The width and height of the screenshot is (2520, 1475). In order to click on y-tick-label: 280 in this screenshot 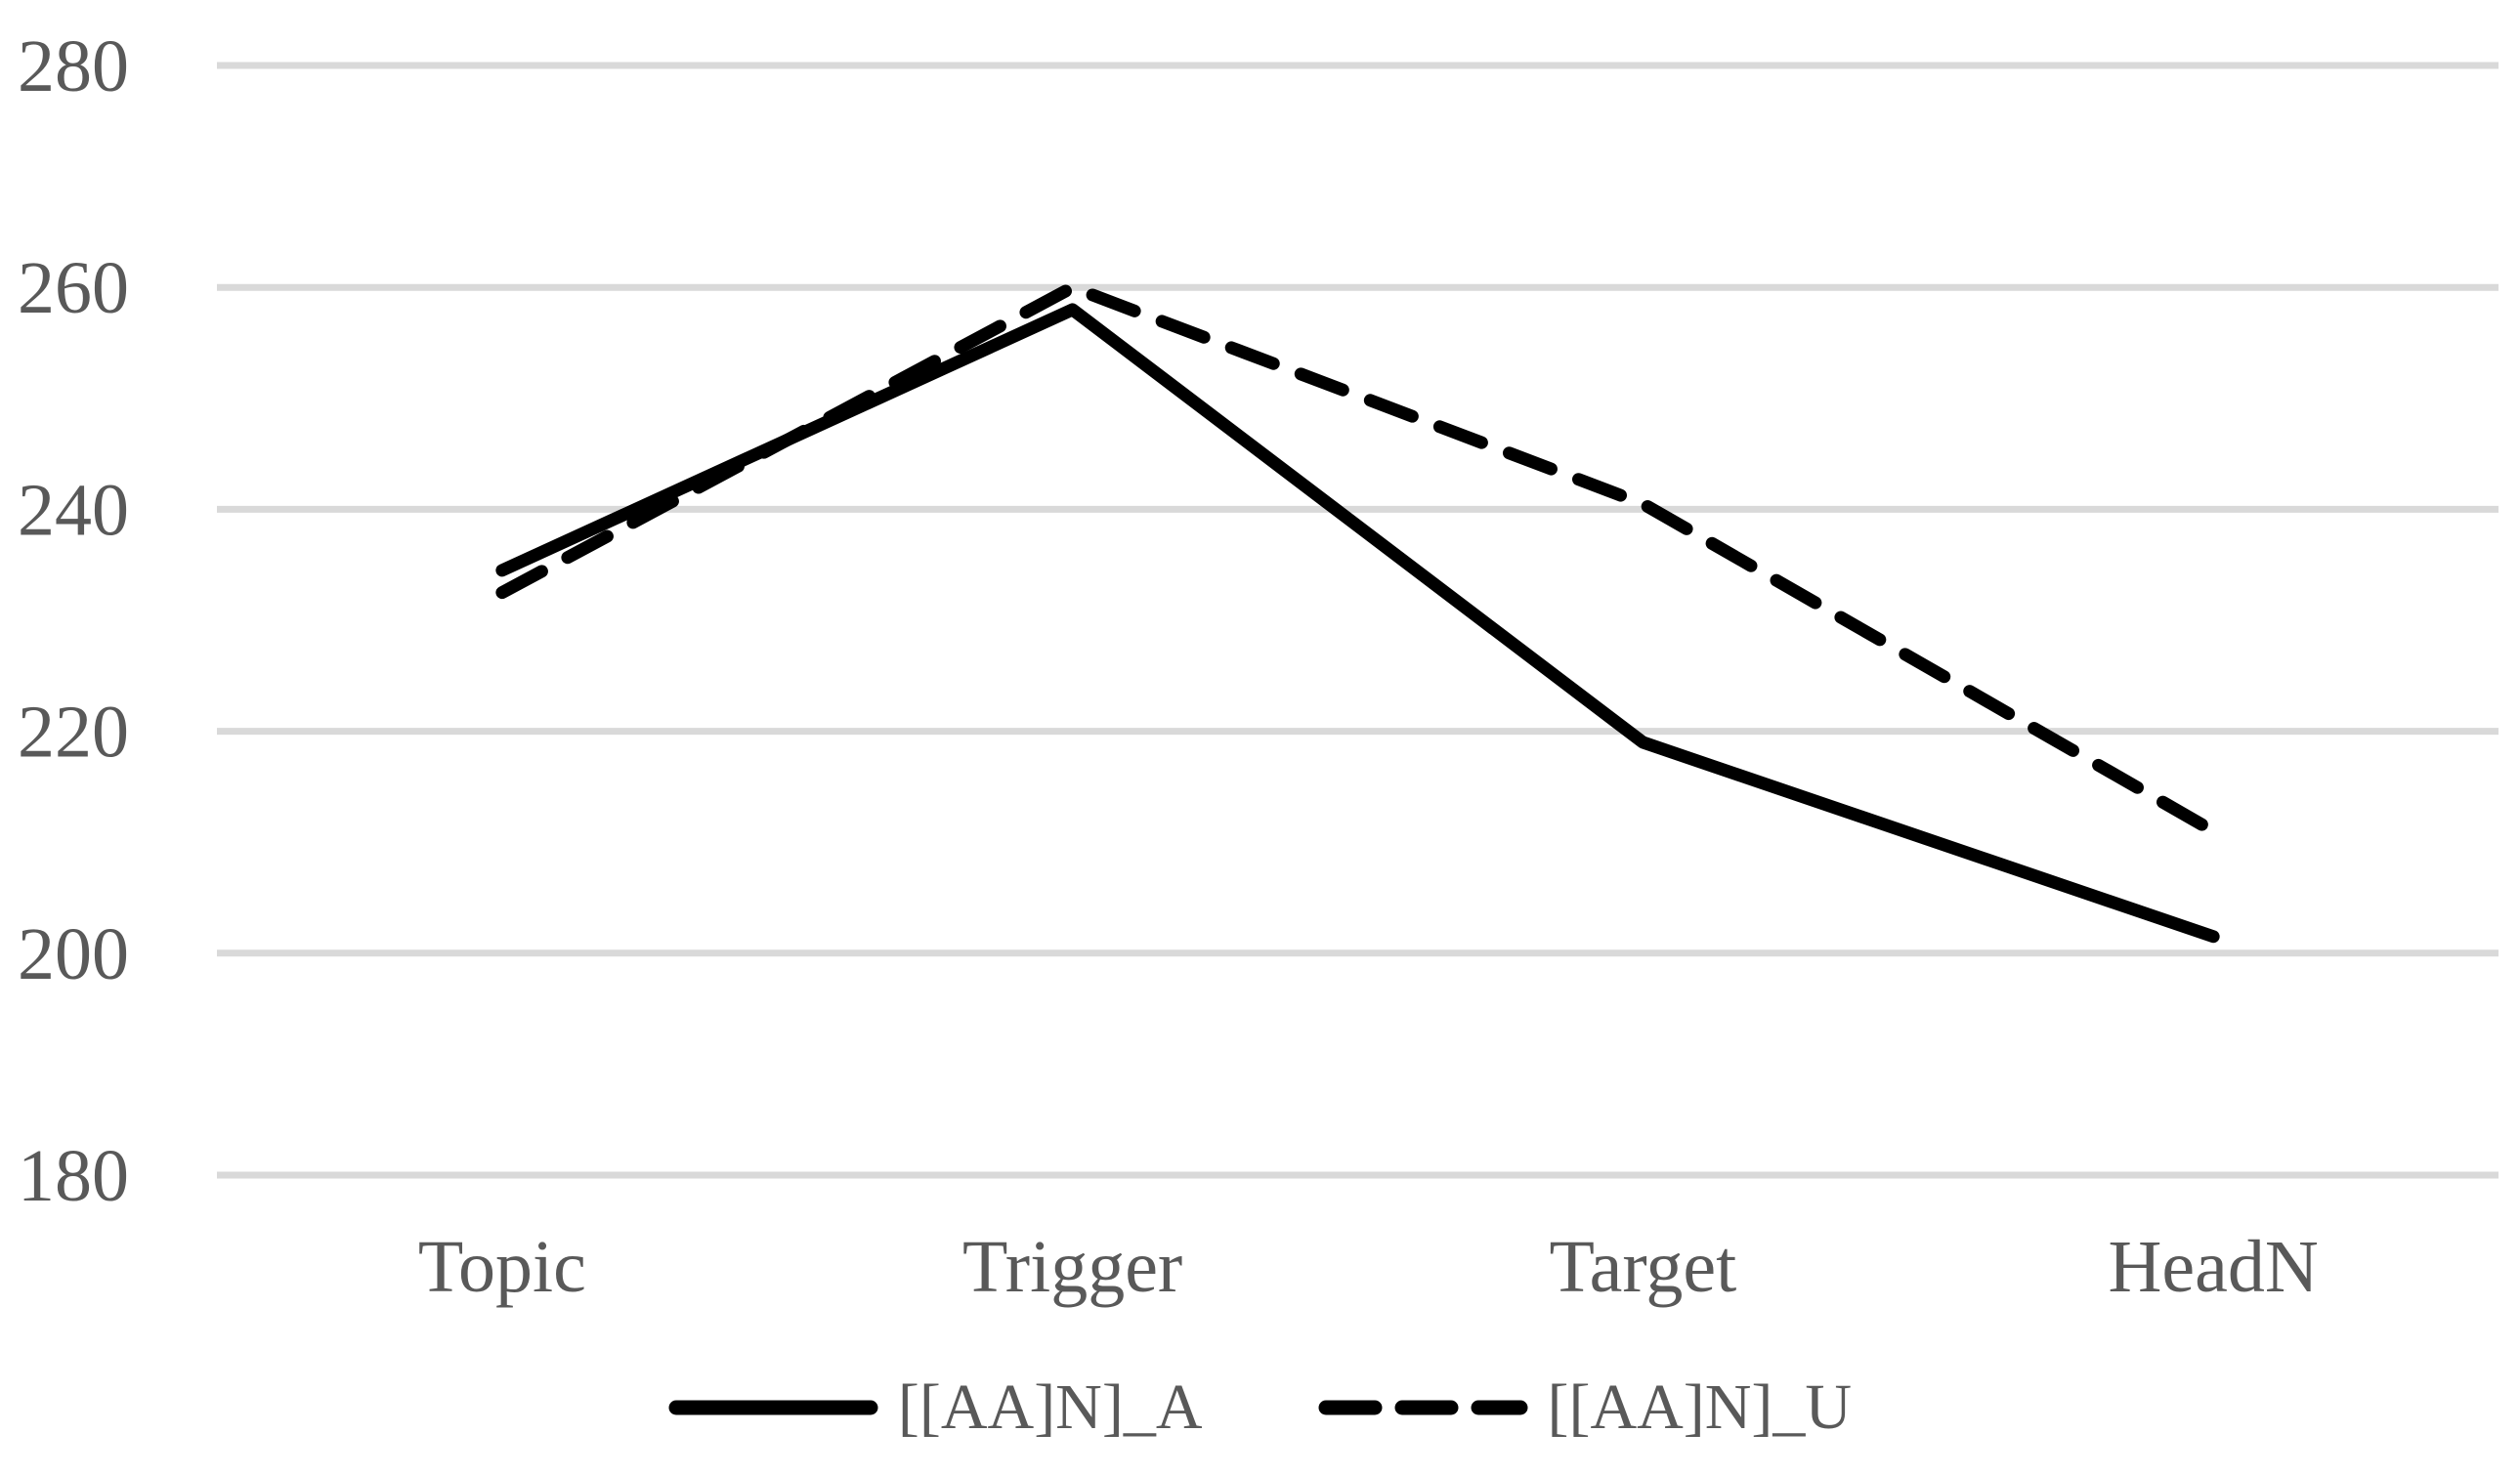, I will do `click(73, 66)`.